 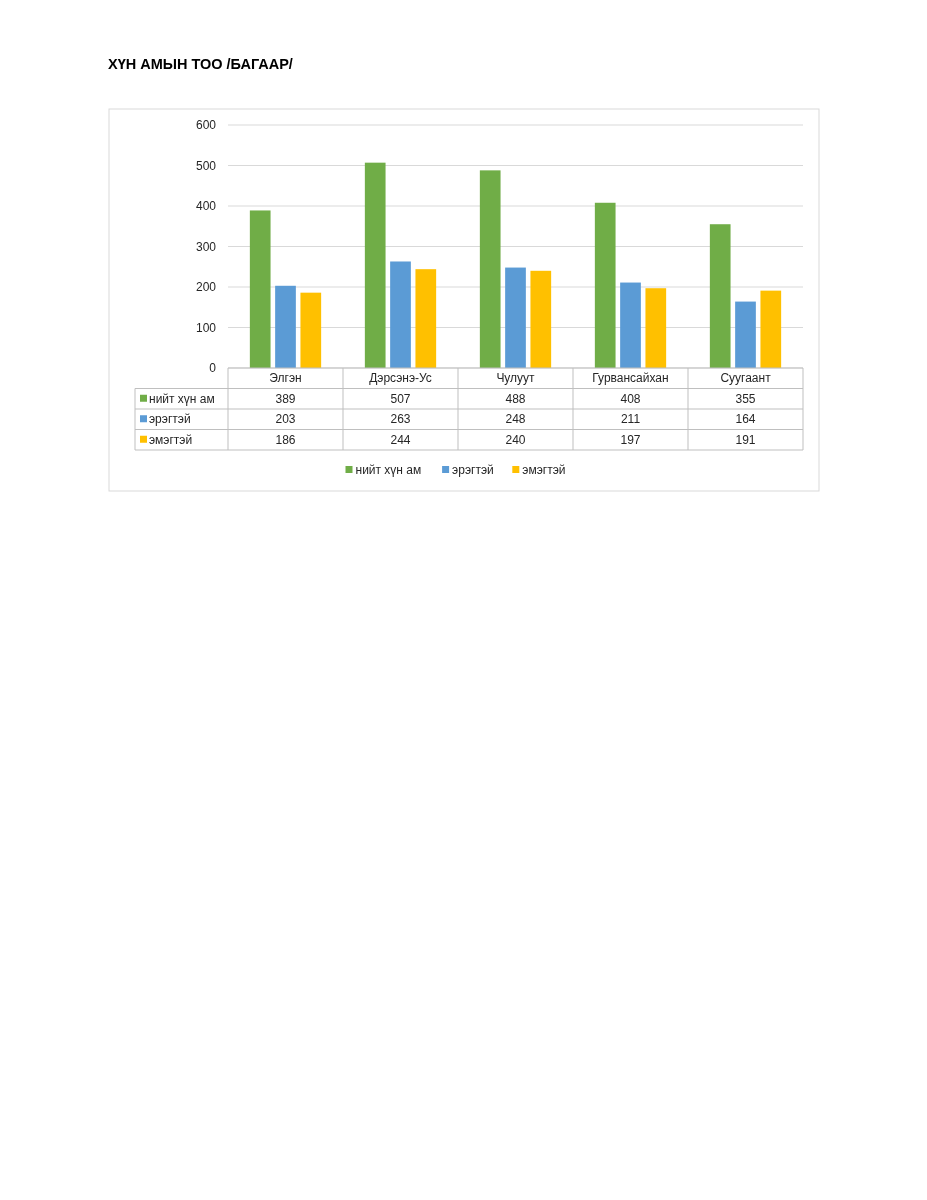 What do you see at coordinates (630, 419) in the screenshot?
I see `data-label: 211` at bounding box center [630, 419].